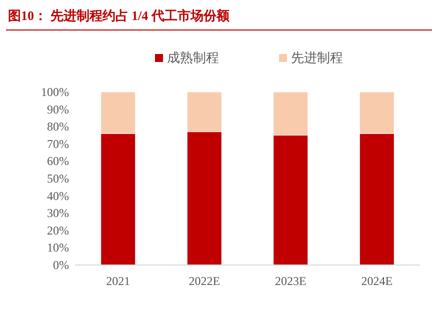 The height and width of the screenshot is (331, 438). Describe the element at coordinates (119, 15) in the screenshot. I see `title: 图10： 先进制程约占 1/4 代工市场份额` at that location.